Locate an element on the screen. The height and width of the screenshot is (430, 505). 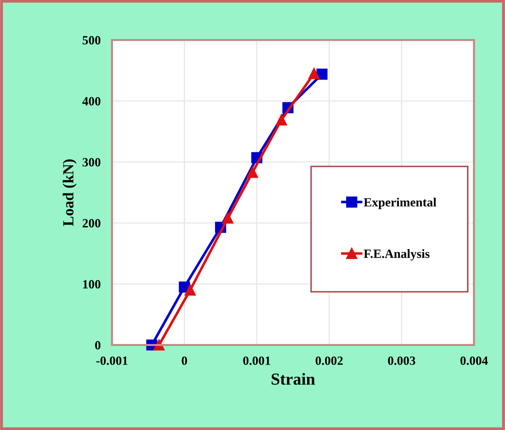
y-tick-label: 300 is located at coordinates (91, 162).